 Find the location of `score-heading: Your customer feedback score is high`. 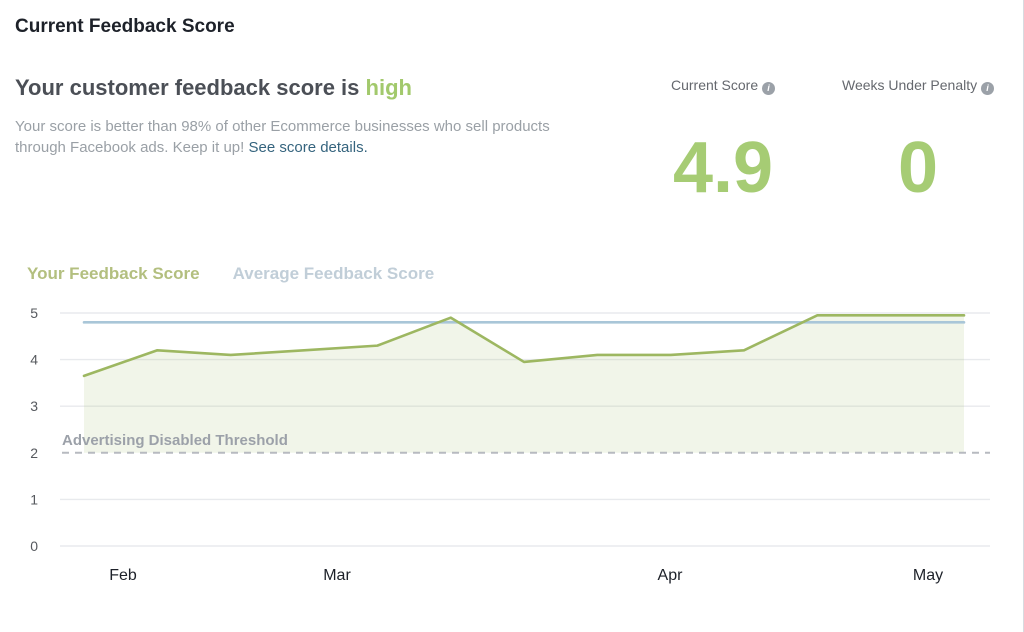

score-heading: Your customer feedback score is high is located at coordinates (305, 88).